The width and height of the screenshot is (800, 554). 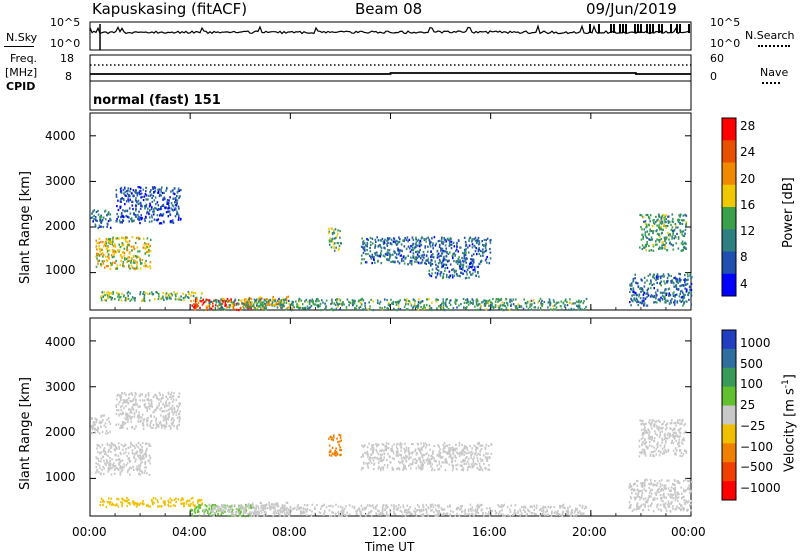 What do you see at coordinates (713, 76) in the screenshot?
I see `freq-right-bottom: 0` at bounding box center [713, 76].